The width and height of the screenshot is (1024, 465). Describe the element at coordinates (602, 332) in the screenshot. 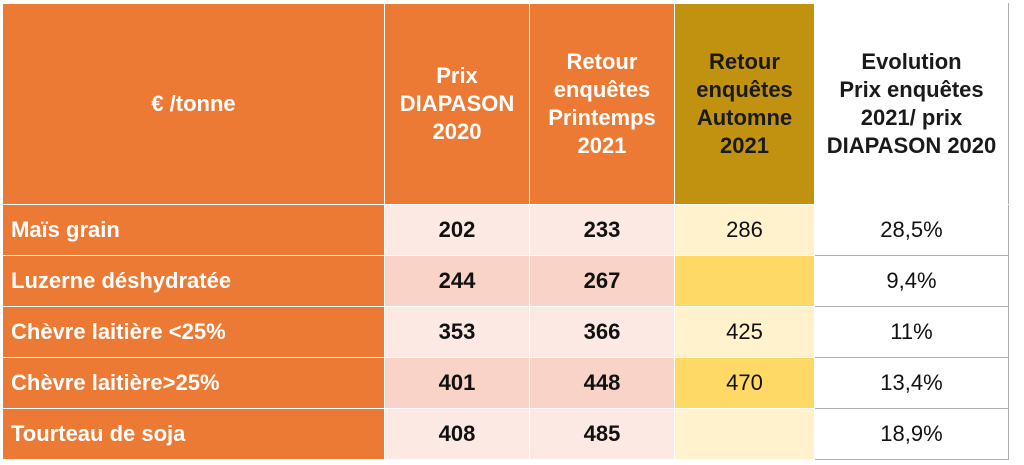

I see `cell-printemps: 366` at that location.